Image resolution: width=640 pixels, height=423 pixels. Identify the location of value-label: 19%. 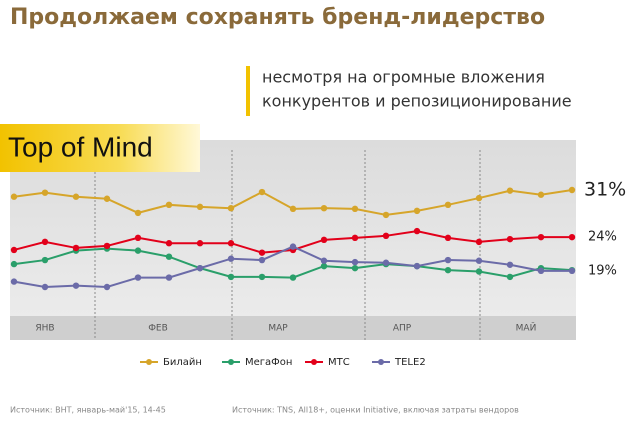
(602, 270).